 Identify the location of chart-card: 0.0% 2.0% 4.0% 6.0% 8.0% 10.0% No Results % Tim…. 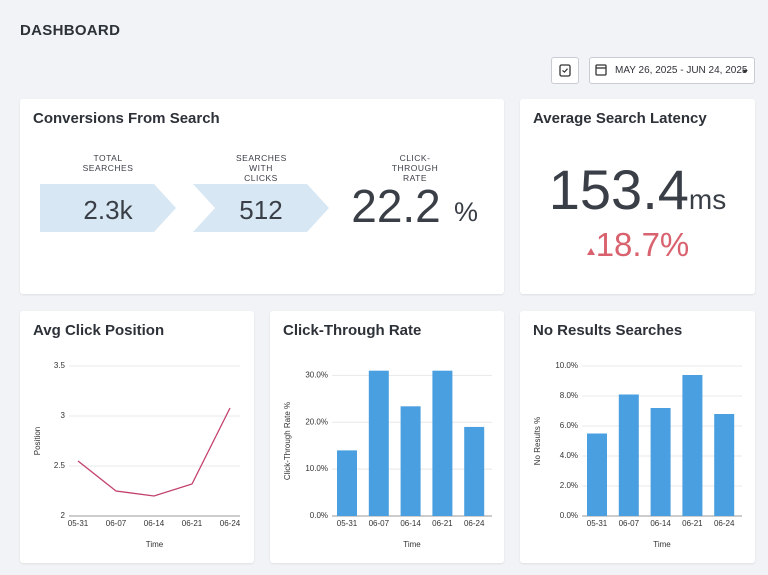
(637, 437).